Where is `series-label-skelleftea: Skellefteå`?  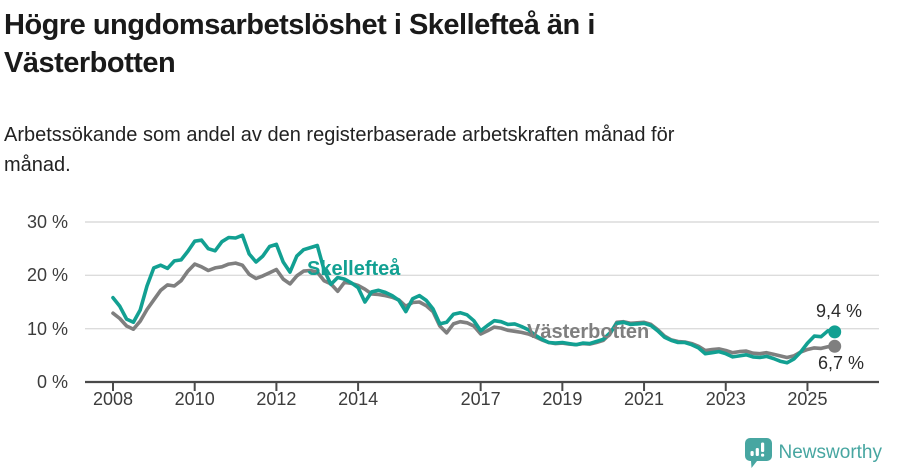
series-label-skelleftea: Skellefteå is located at coordinates (354, 269).